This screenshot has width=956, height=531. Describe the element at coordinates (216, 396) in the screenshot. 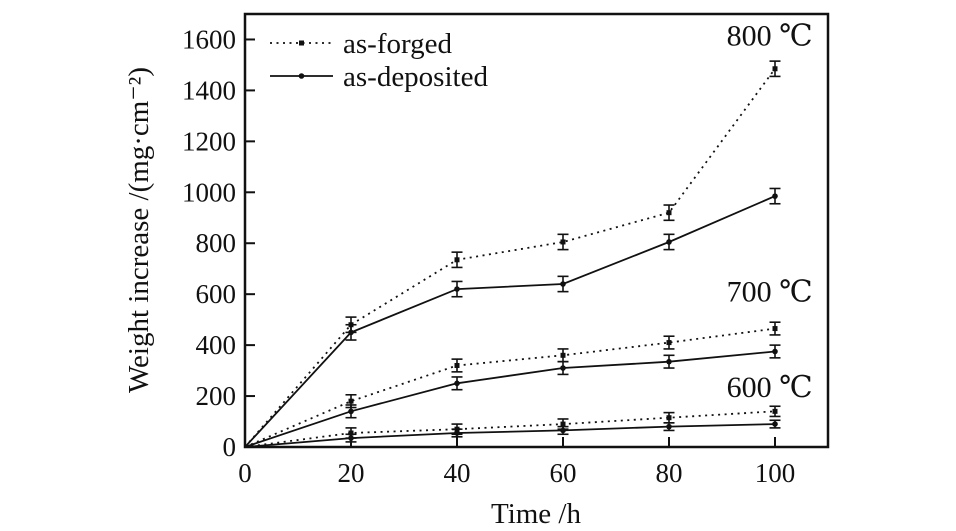

I see `y-tick-label: 200` at that location.